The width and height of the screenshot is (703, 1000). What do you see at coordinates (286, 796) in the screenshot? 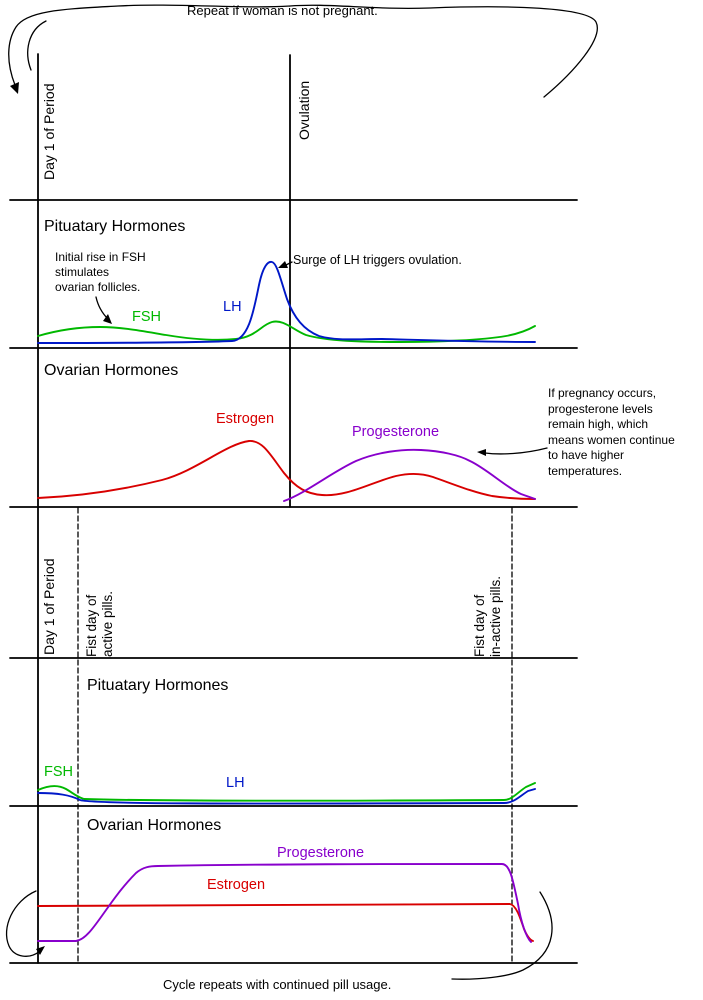
I see `pill-lh-curve` at bounding box center [286, 796].